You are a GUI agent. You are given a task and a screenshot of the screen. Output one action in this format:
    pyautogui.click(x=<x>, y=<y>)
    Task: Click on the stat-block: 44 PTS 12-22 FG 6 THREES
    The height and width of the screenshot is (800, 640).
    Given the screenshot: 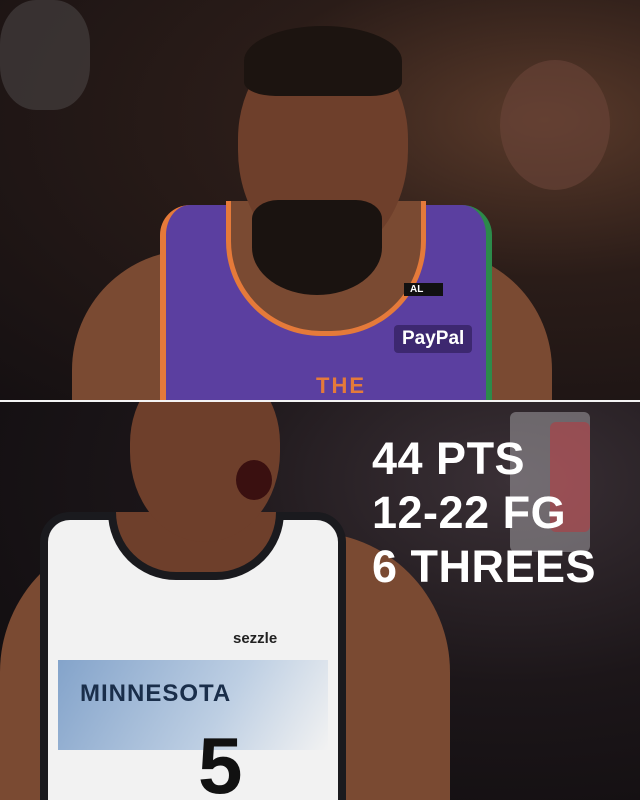 What is the action you would take?
    pyautogui.click(x=484, y=513)
    